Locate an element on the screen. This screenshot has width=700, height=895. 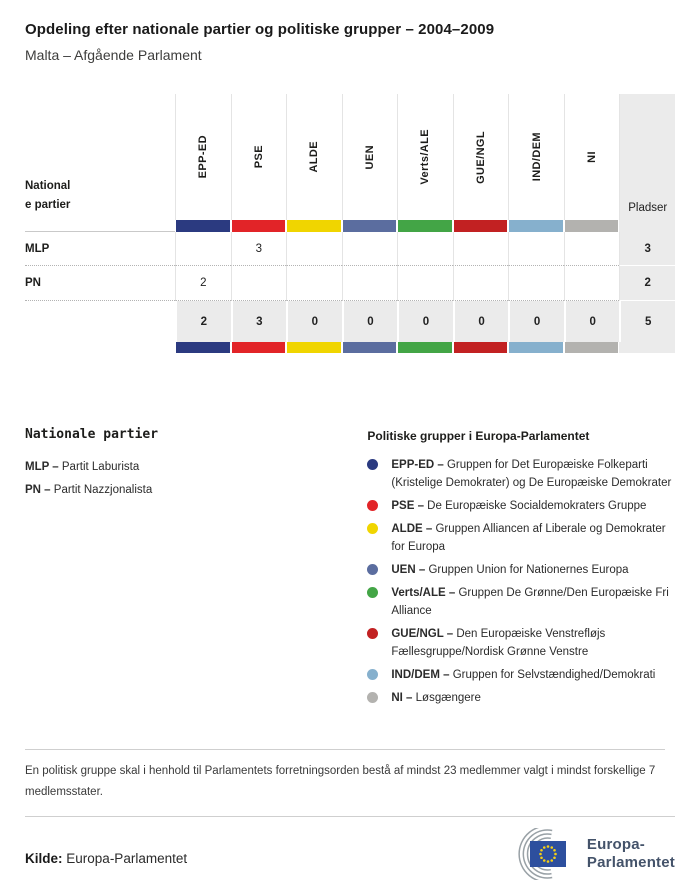
source-value: Europa-Parlamentet is located at coordinates (127, 858).